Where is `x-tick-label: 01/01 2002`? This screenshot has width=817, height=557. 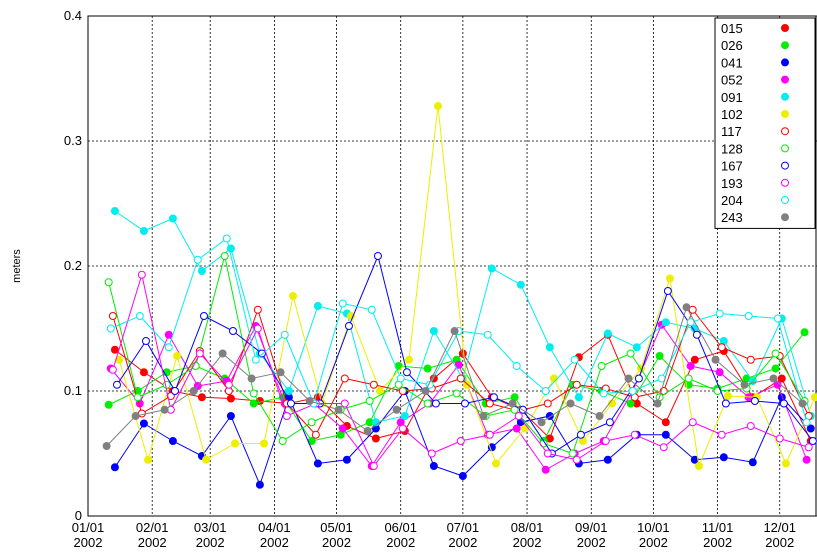 x-tick-label: 01/01 2002 is located at coordinates (88, 535).